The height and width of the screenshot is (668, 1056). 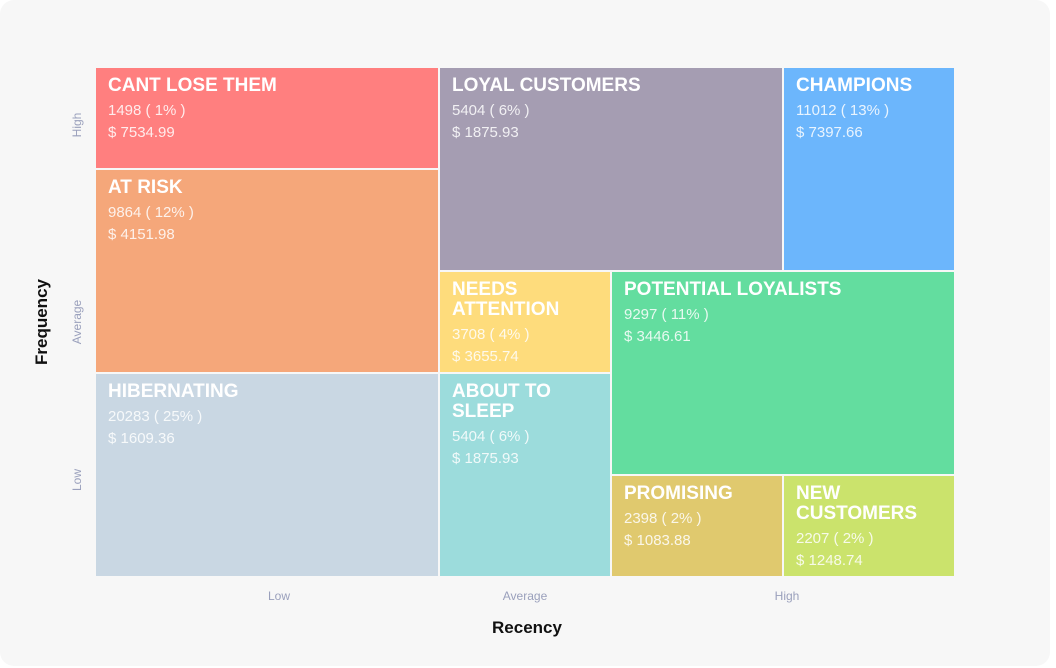 What do you see at coordinates (657, 540) in the screenshot?
I see `segment-amount: $ 1083.88` at bounding box center [657, 540].